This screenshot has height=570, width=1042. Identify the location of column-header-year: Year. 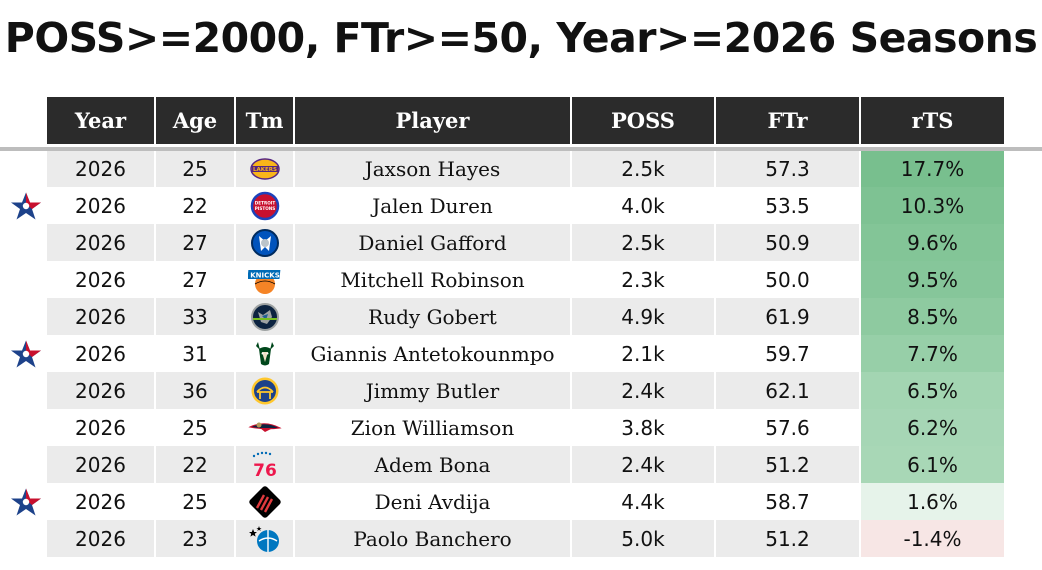
(100, 120).